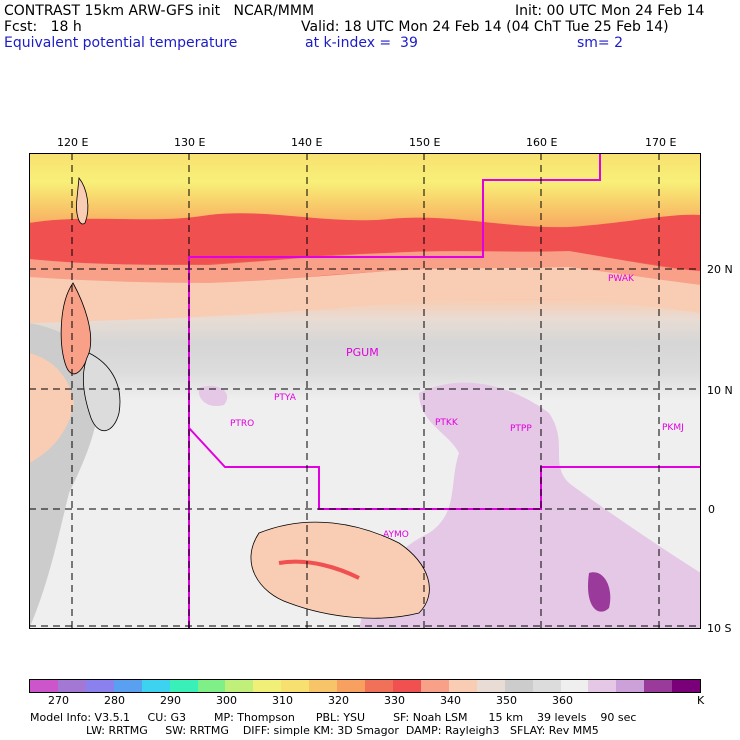 This screenshot has height=740, width=740. What do you see at coordinates (73, 142) in the screenshot?
I see `lon-label-120e: 120 E` at bounding box center [73, 142].